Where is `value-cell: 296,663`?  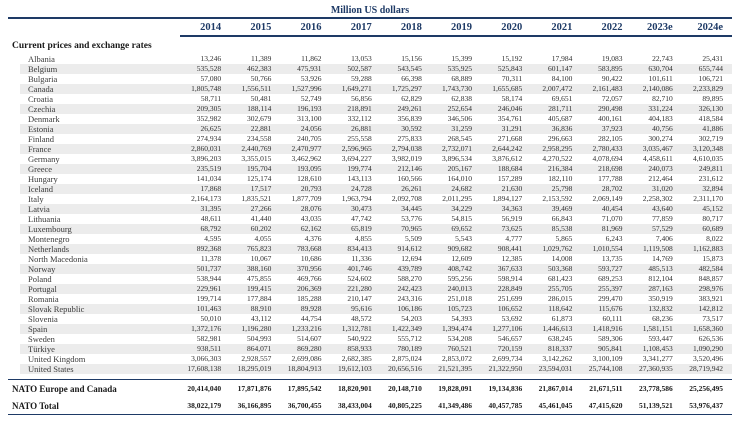 value-cell: 296,663 is located at coordinates (560, 138).